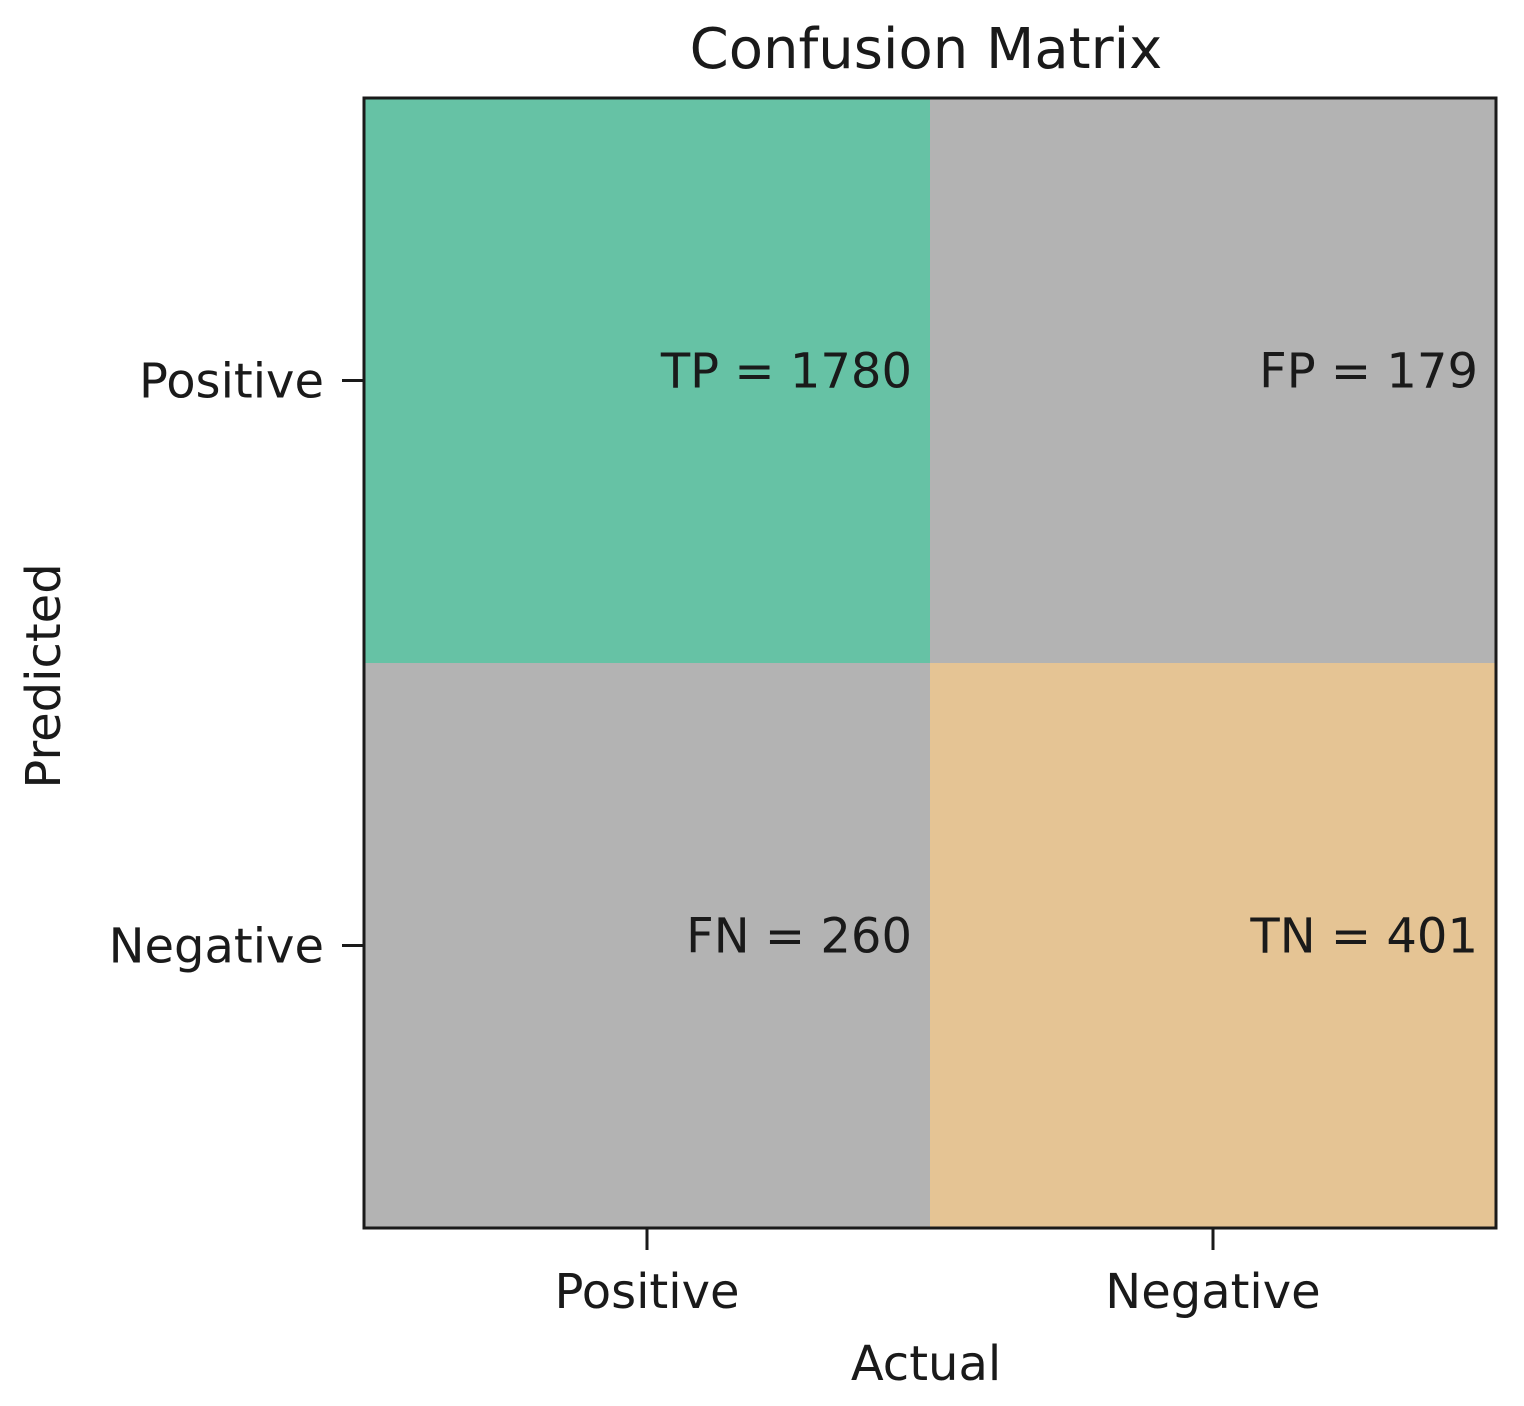  I want to click on x-axis-label: Actual, so click(926, 1364).